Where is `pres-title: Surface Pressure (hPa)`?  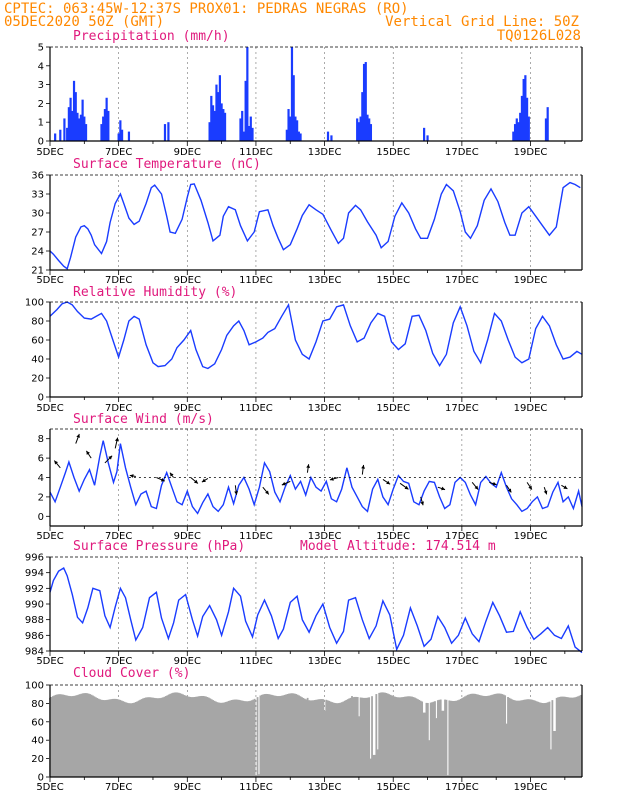 pres-title: Surface Pressure (hPa) is located at coordinates (159, 546).